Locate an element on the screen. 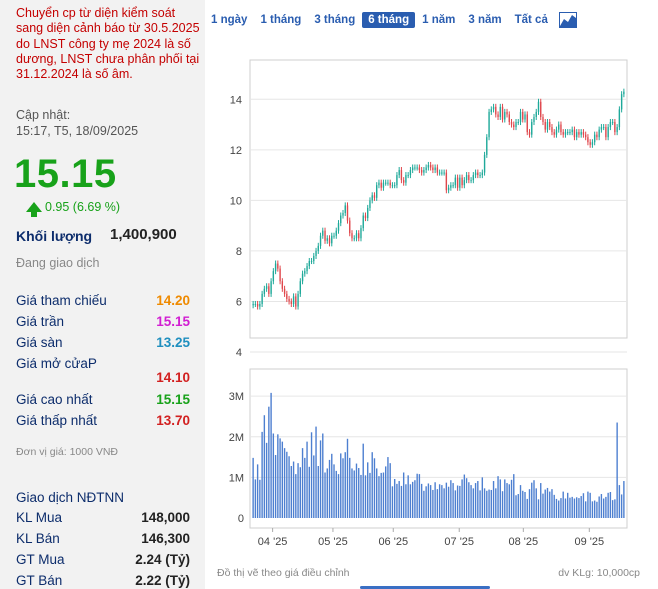 This screenshot has height=589, width=658. arrow-up-icon is located at coordinates (34, 209).